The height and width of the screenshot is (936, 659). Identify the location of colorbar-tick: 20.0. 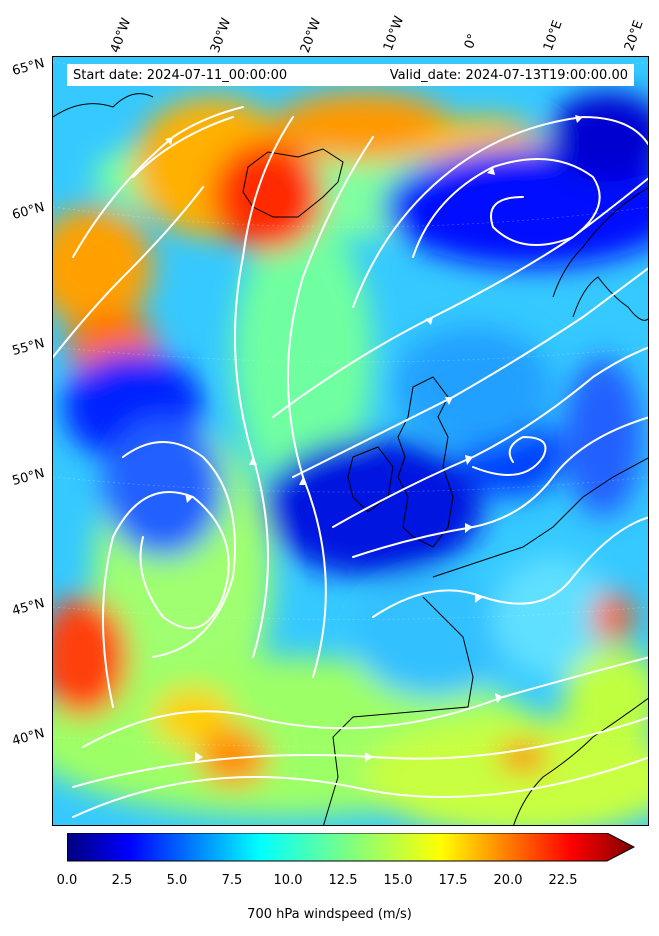
(508, 880).